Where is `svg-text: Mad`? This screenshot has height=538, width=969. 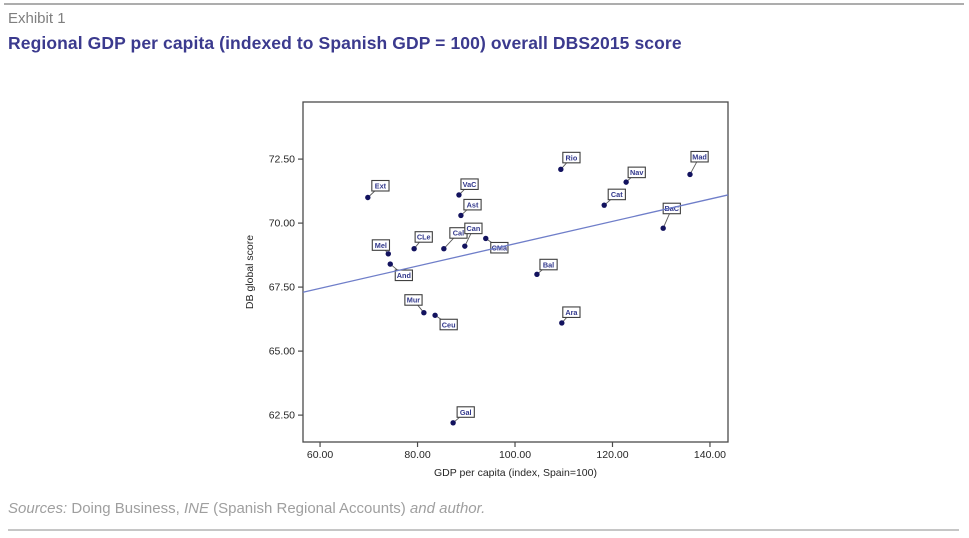
svg-text: Mad is located at coordinates (699, 156).